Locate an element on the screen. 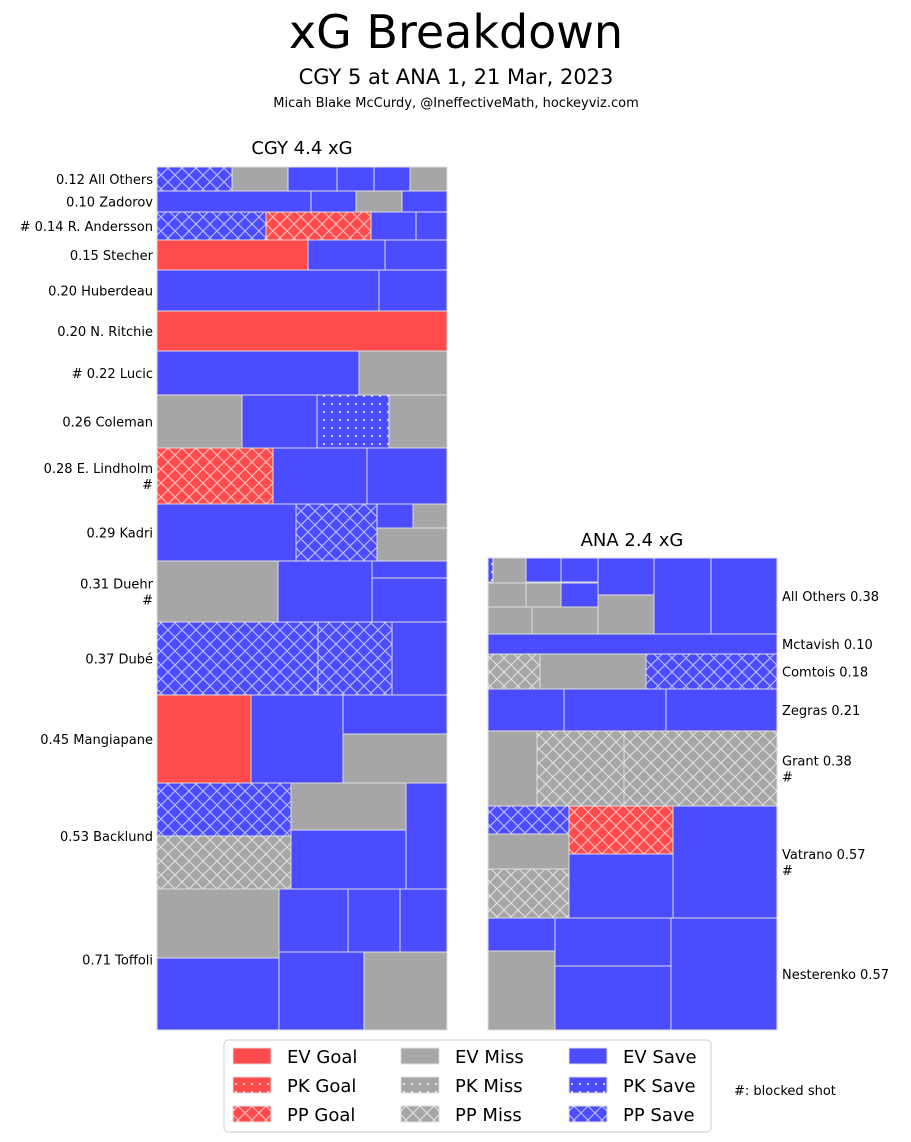  player-label: 0.26 Coleman is located at coordinates (107, 423).